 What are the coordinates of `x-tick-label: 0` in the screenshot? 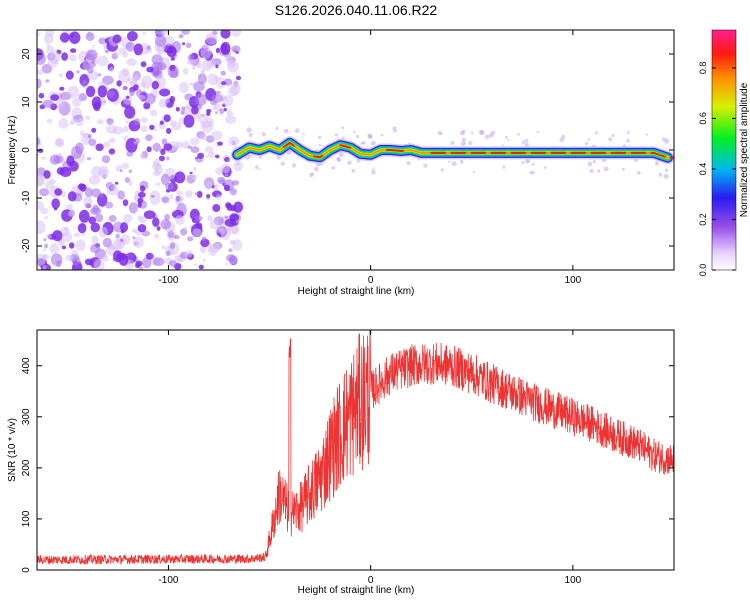 It's located at (371, 280).